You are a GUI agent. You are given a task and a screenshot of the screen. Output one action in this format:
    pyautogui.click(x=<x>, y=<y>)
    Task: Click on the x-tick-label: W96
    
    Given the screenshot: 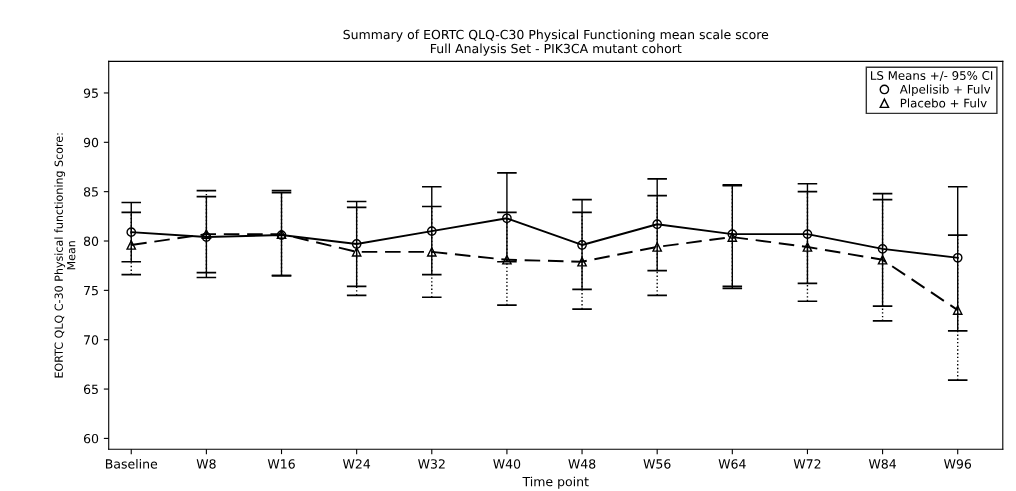 What is the action you would take?
    pyautogui.click(x=958, y=464)
    